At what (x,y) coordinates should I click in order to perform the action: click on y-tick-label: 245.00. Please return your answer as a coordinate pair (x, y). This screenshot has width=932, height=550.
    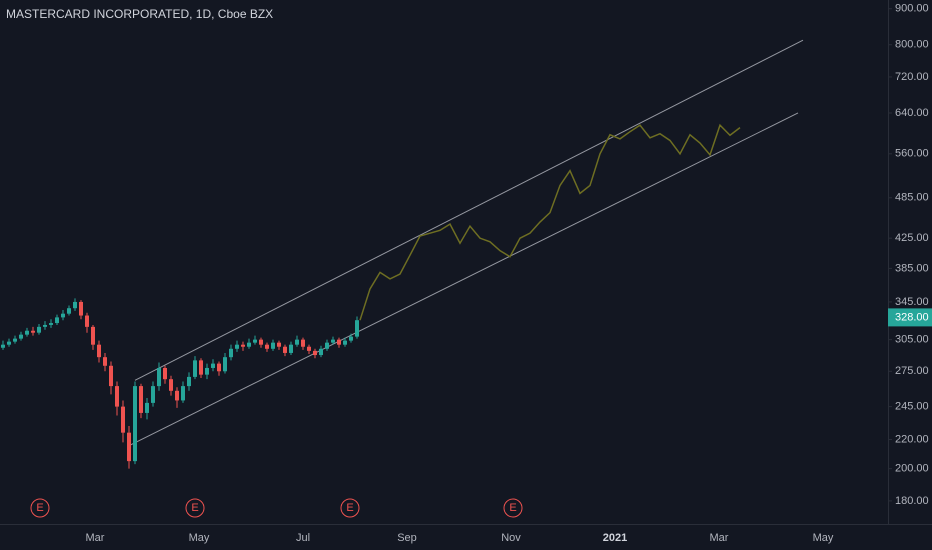
    Looking at the image, I should click on (912, 407).